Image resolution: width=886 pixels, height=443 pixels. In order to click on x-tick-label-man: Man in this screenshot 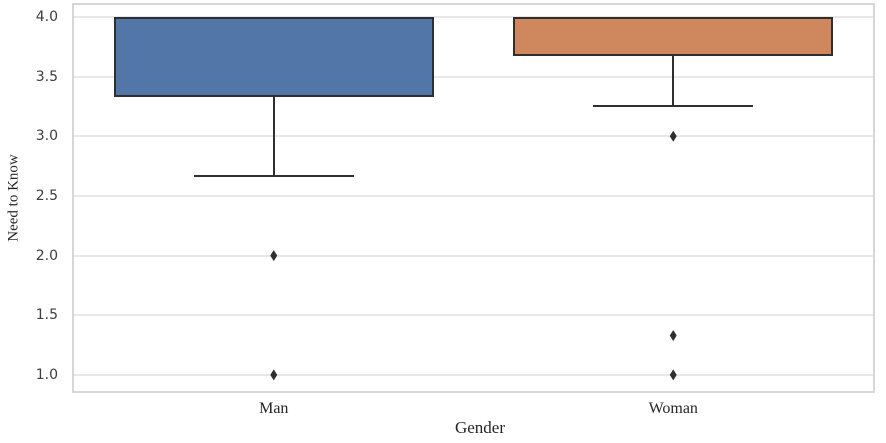, I will do `click(274, 408)`.